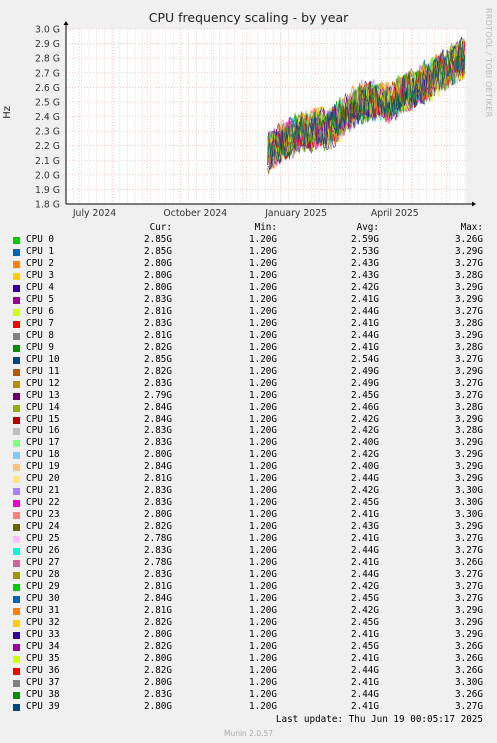 The height and width of the screenshot is (743, 497). I want to click on y-tick-label: 1.8 G, so click(47, 205).